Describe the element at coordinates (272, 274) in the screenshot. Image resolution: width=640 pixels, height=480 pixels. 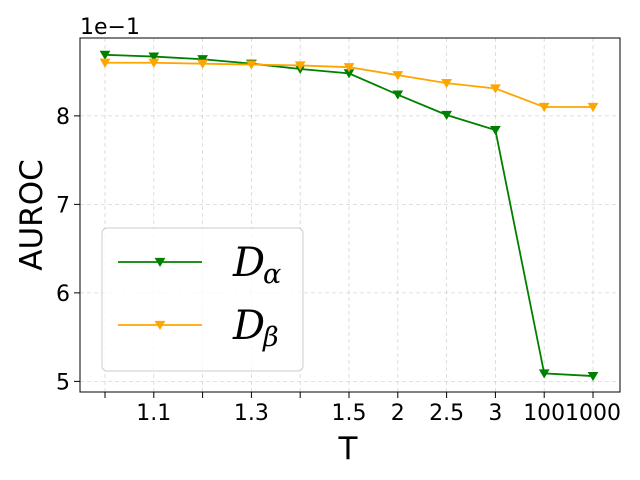
I see `legend-subscript-alpha: α` at that location.